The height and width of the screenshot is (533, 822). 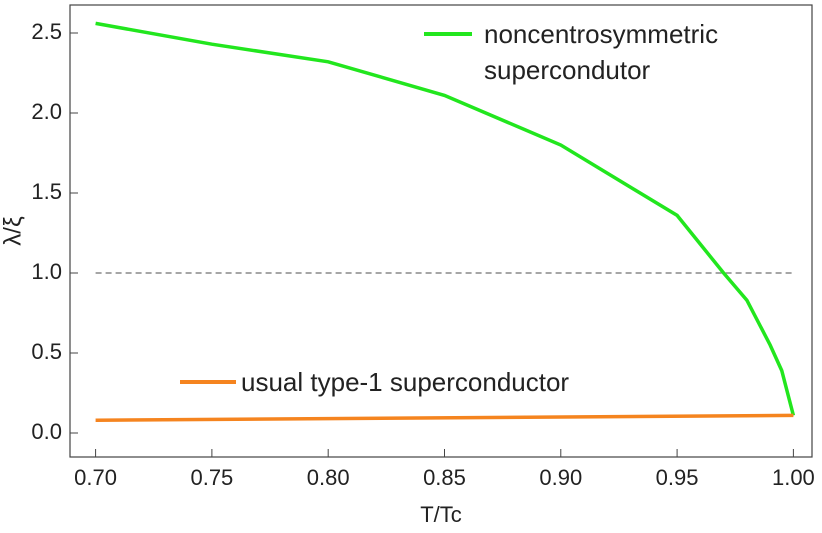 I want to click on y-tick-label: 0.5, so click(x=46, y=351).